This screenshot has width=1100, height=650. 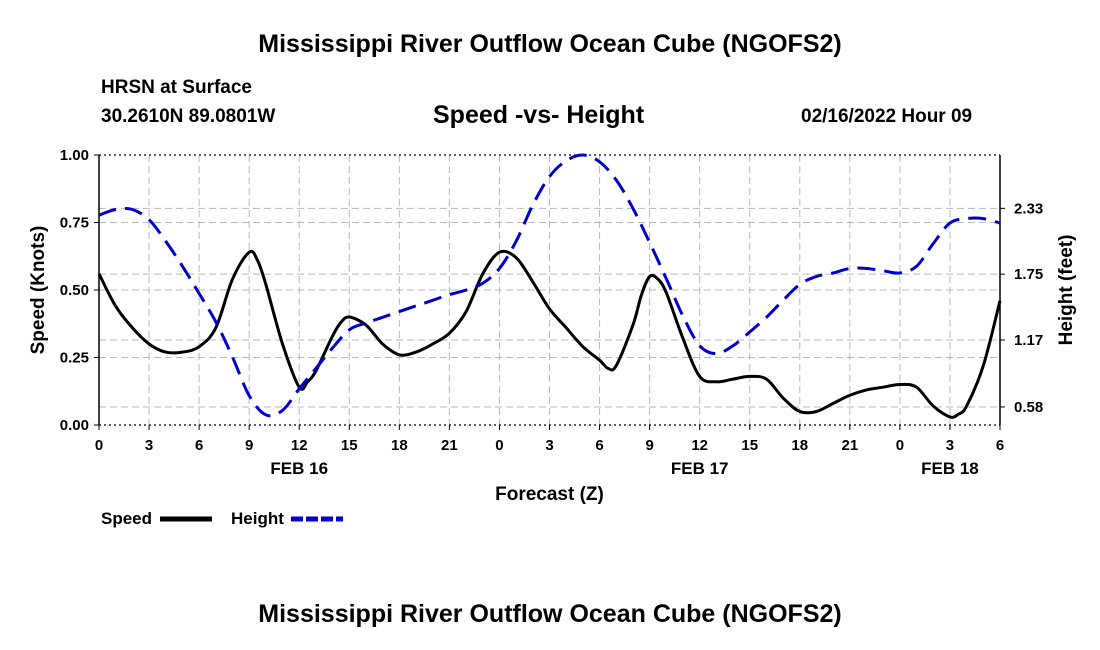 What do you see at coordinates (1028, 407) in the screenshot?
I see `y2-tick-label: 0.58` at bounding box center [1028, 407].